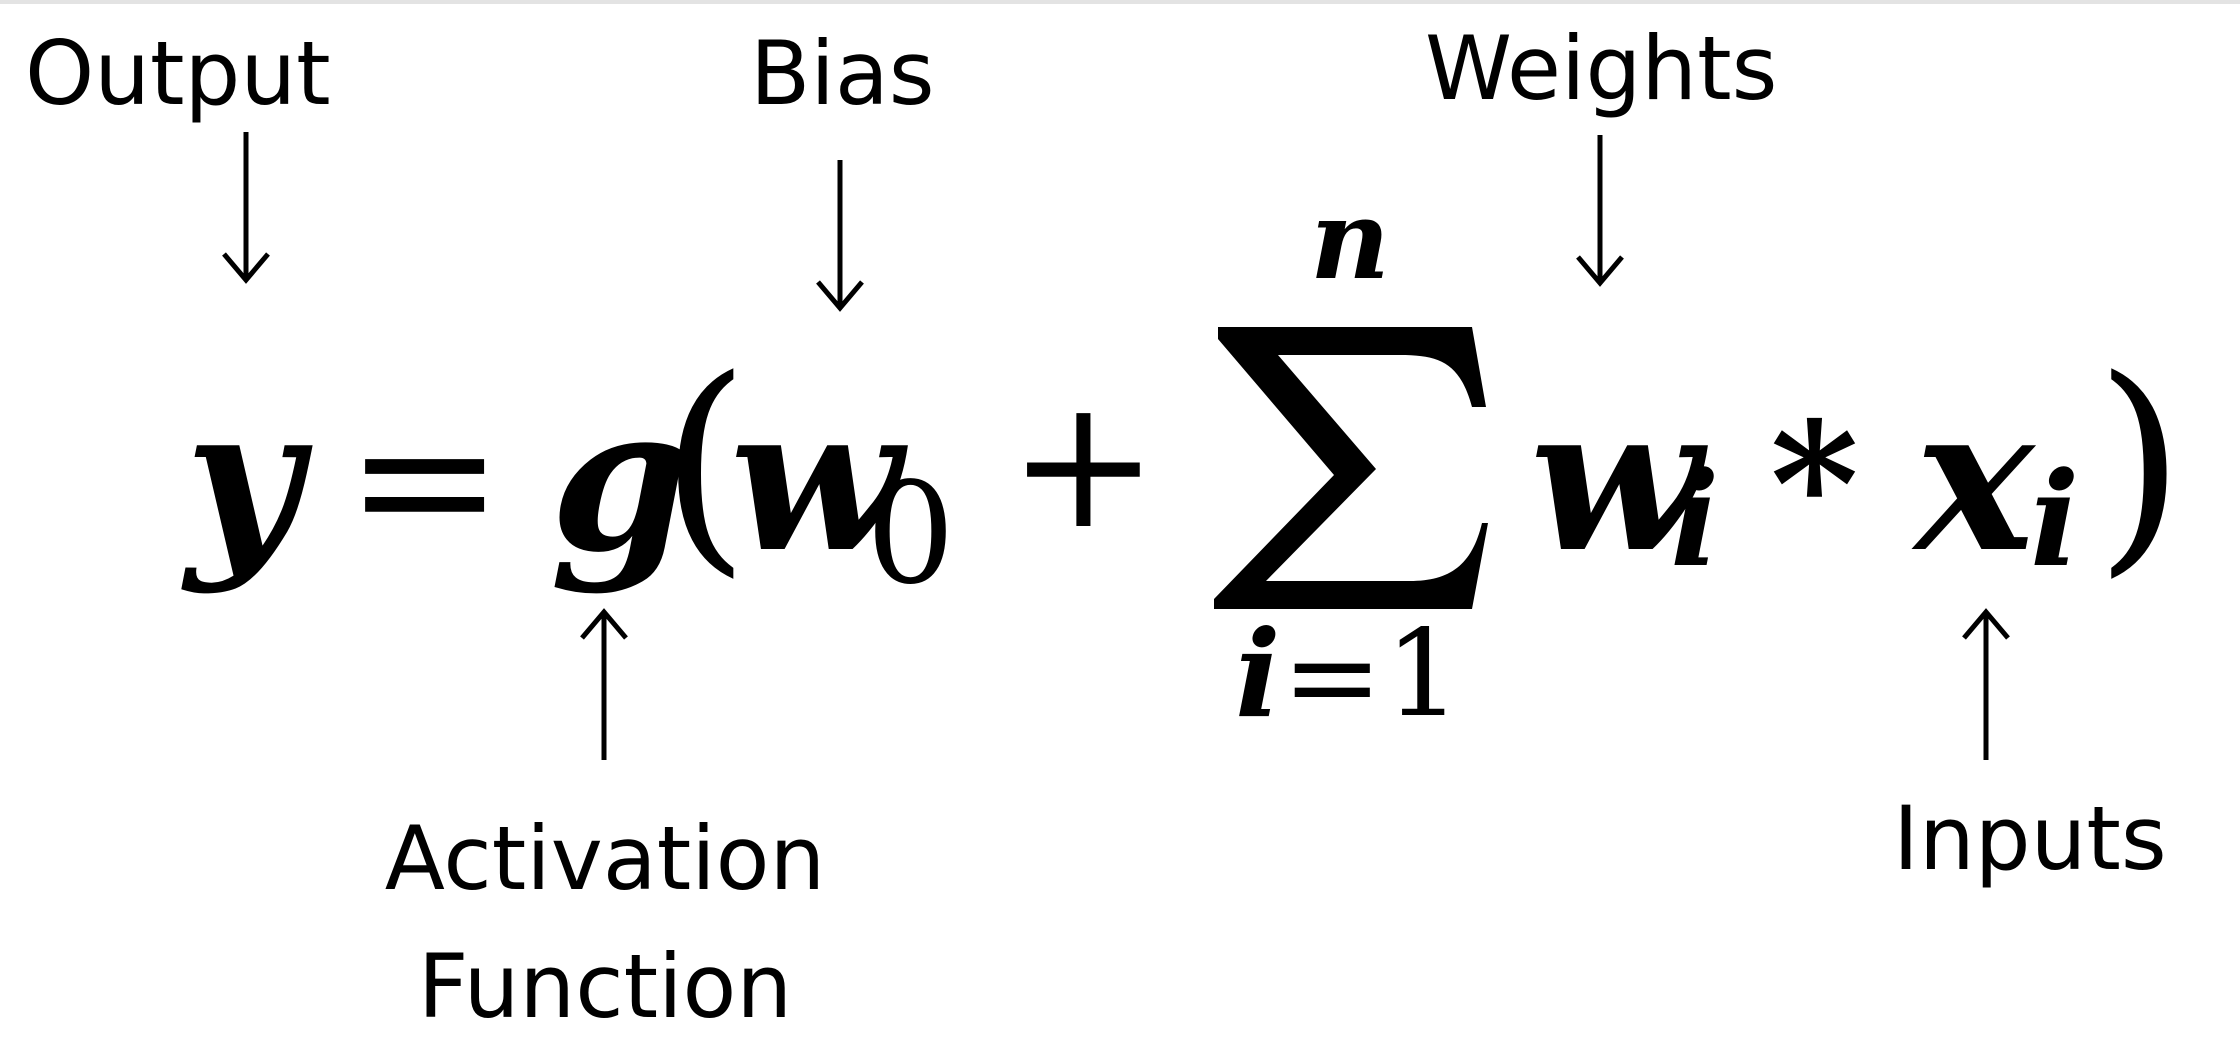 The width and height of the screenshot is (2240, 1052). I want to click on sum-upper-limit: n, so click(1350, 239).